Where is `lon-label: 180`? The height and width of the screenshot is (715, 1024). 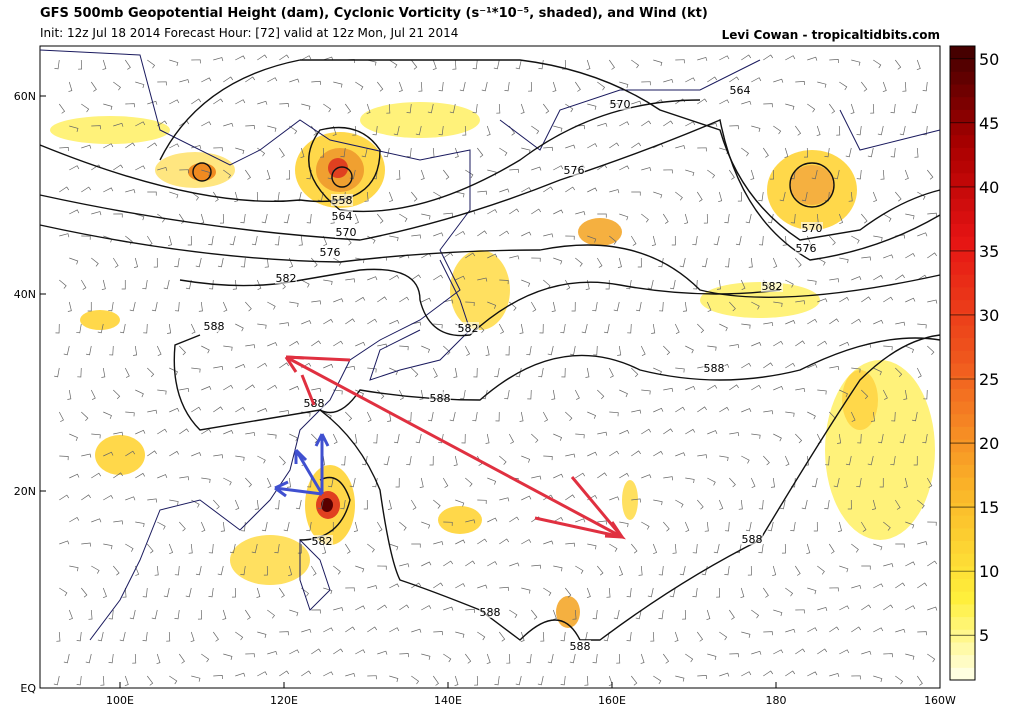 lon-label: 180 is located at coordinates (776, 700).